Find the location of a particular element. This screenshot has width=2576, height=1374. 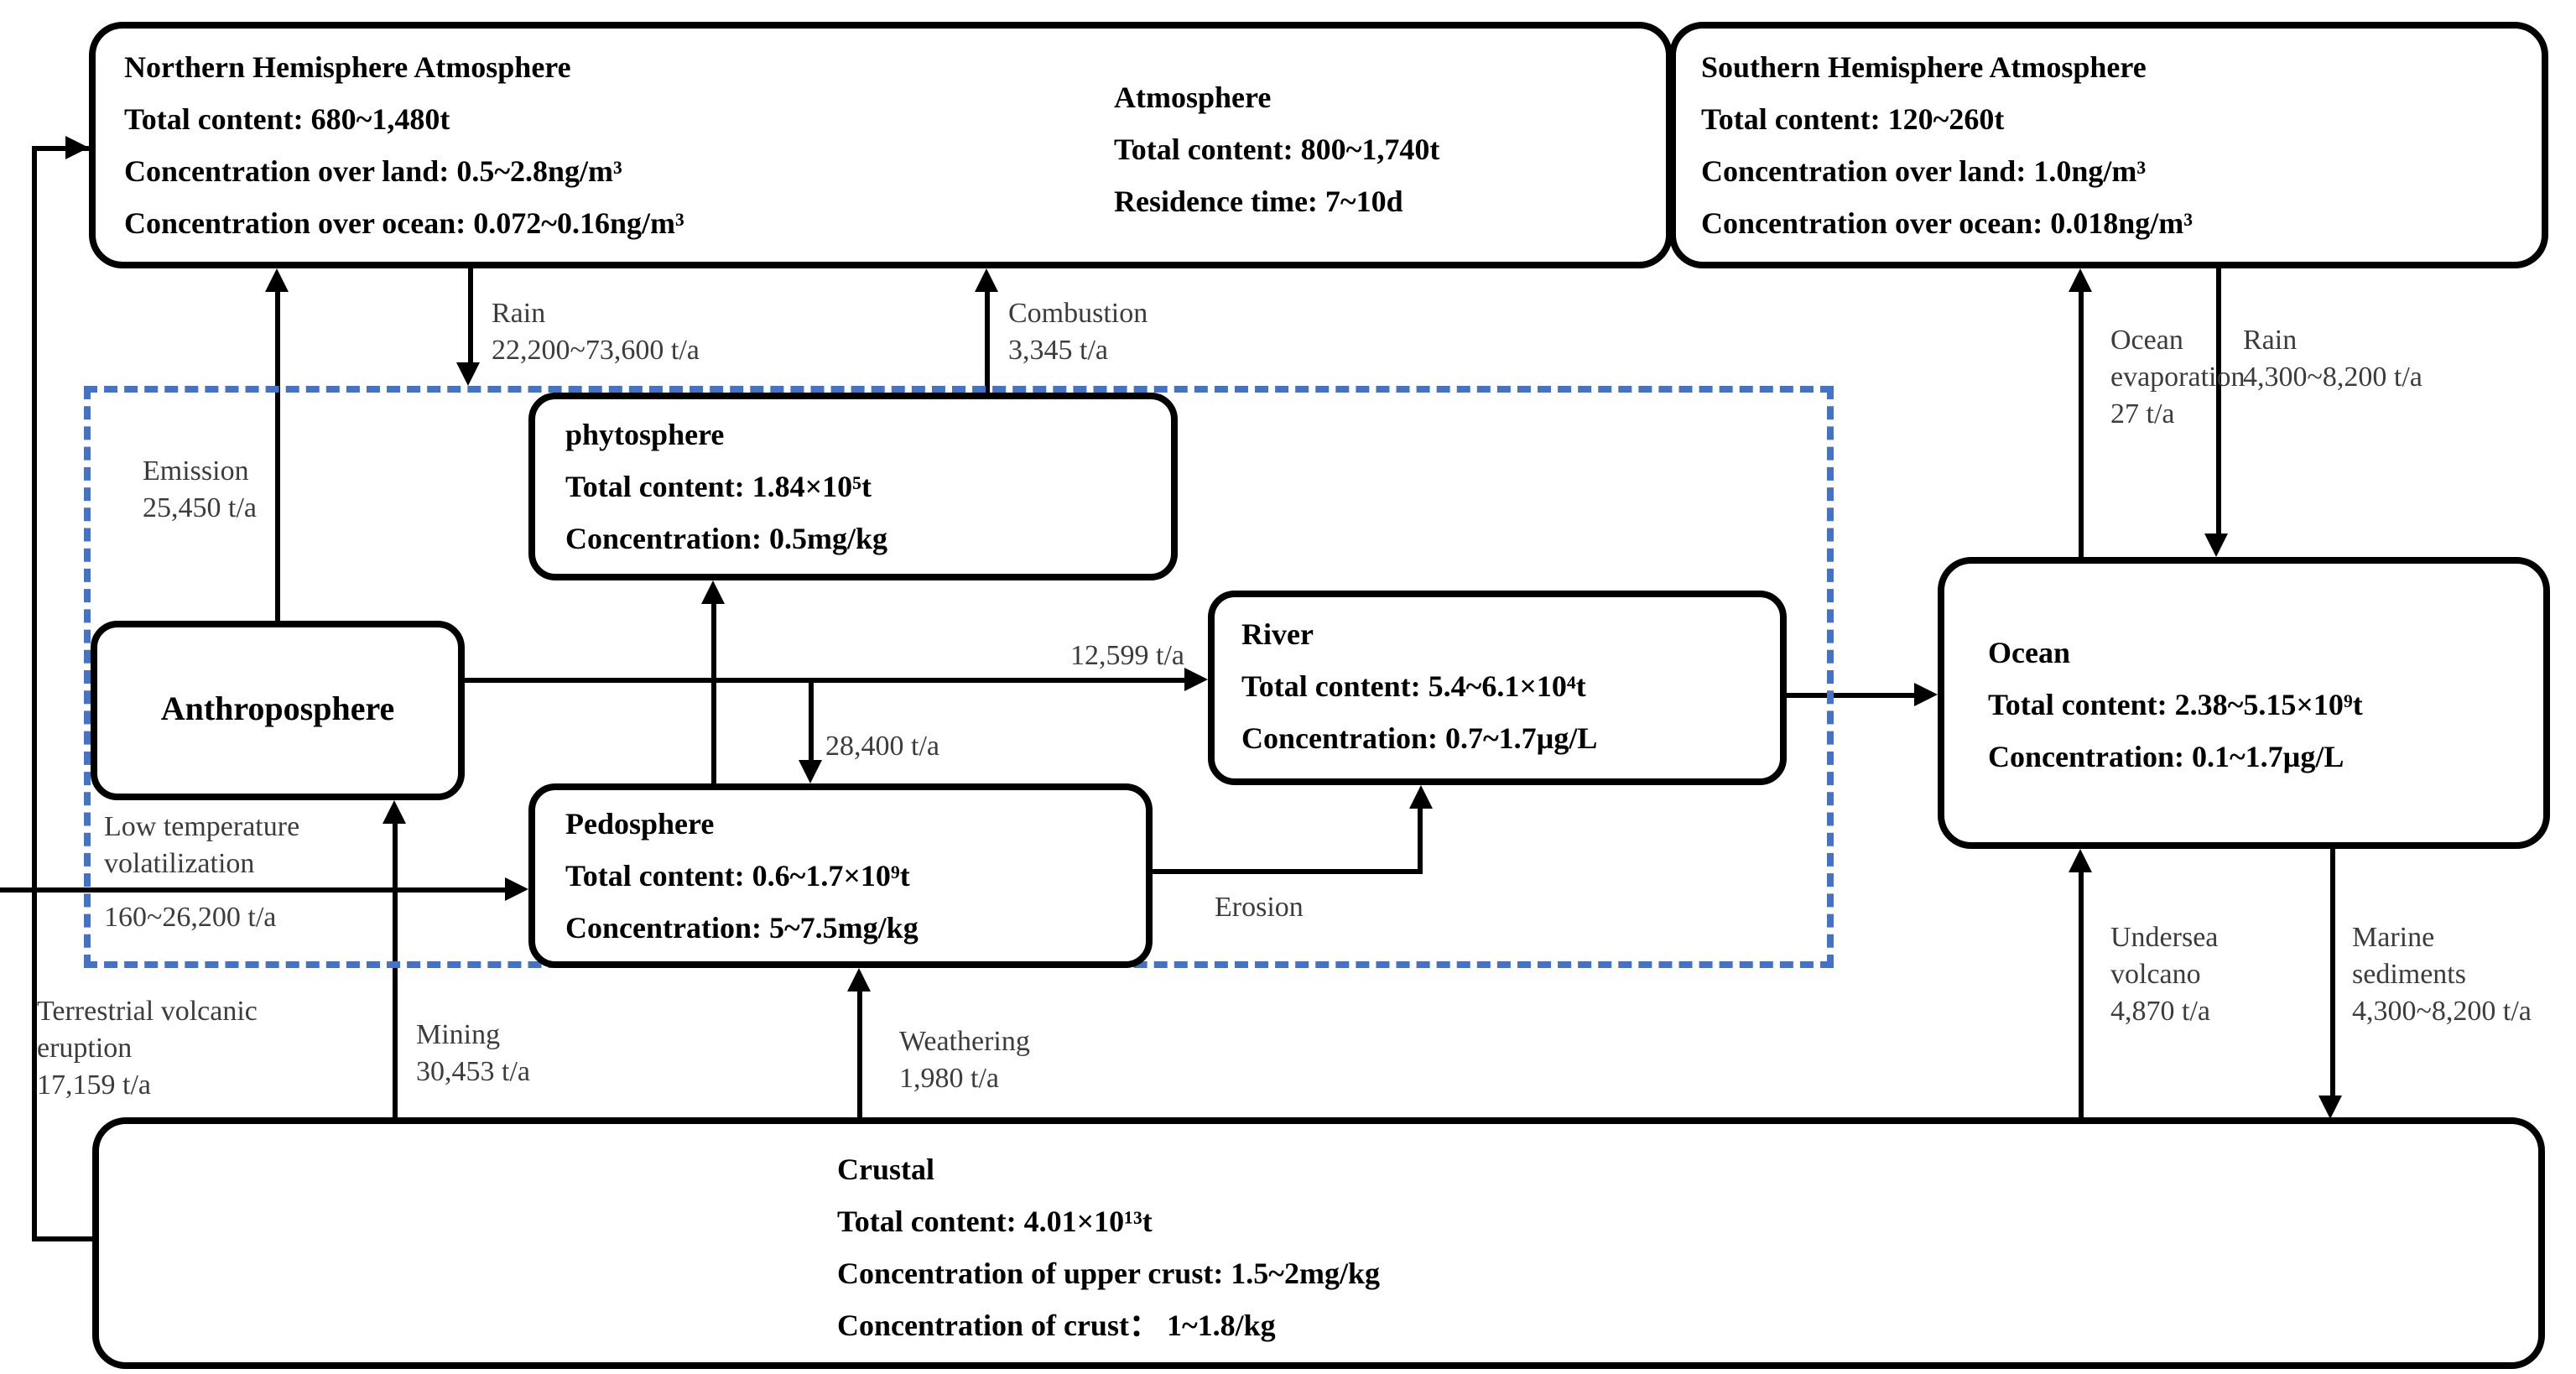

arrow-ocean-evaporation-up is located at coordinates (2080, 280).